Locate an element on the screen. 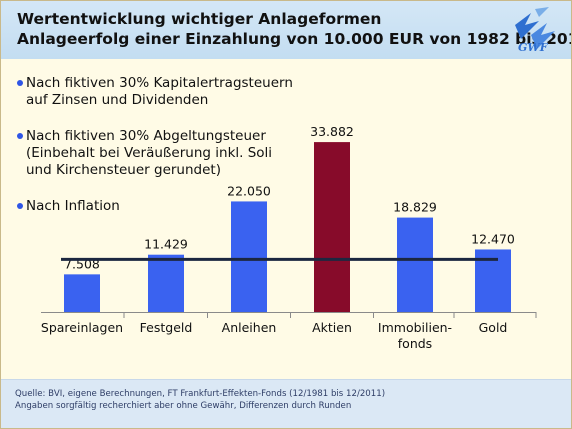  x-tick-label-festgeld: Festgeld is located at coordinates (166, 327).